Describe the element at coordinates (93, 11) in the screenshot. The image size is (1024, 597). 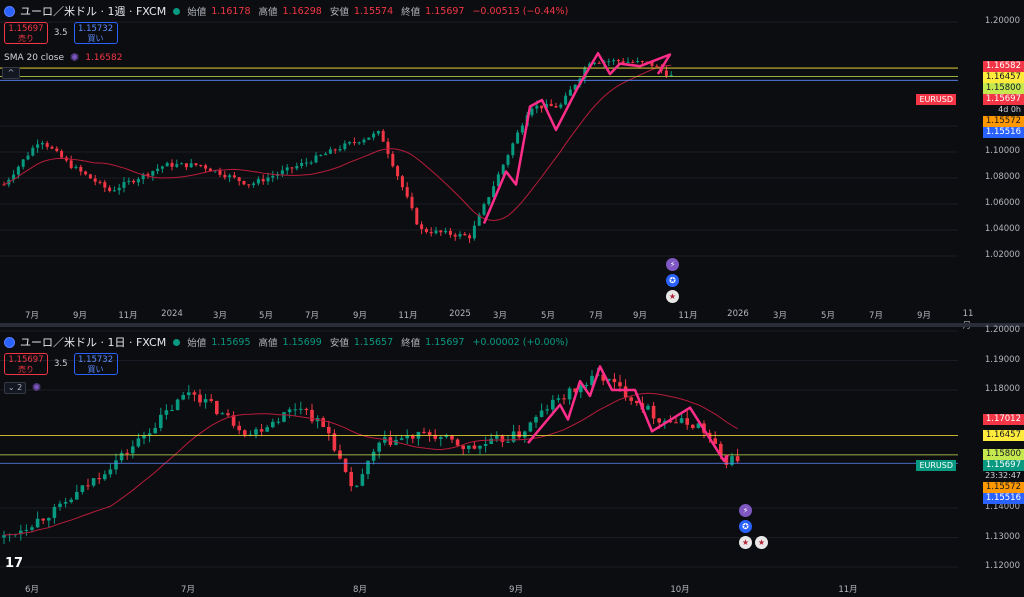
I see `symbol-title: ユーロ／米ドル · 1週 · FXCM` at that location.